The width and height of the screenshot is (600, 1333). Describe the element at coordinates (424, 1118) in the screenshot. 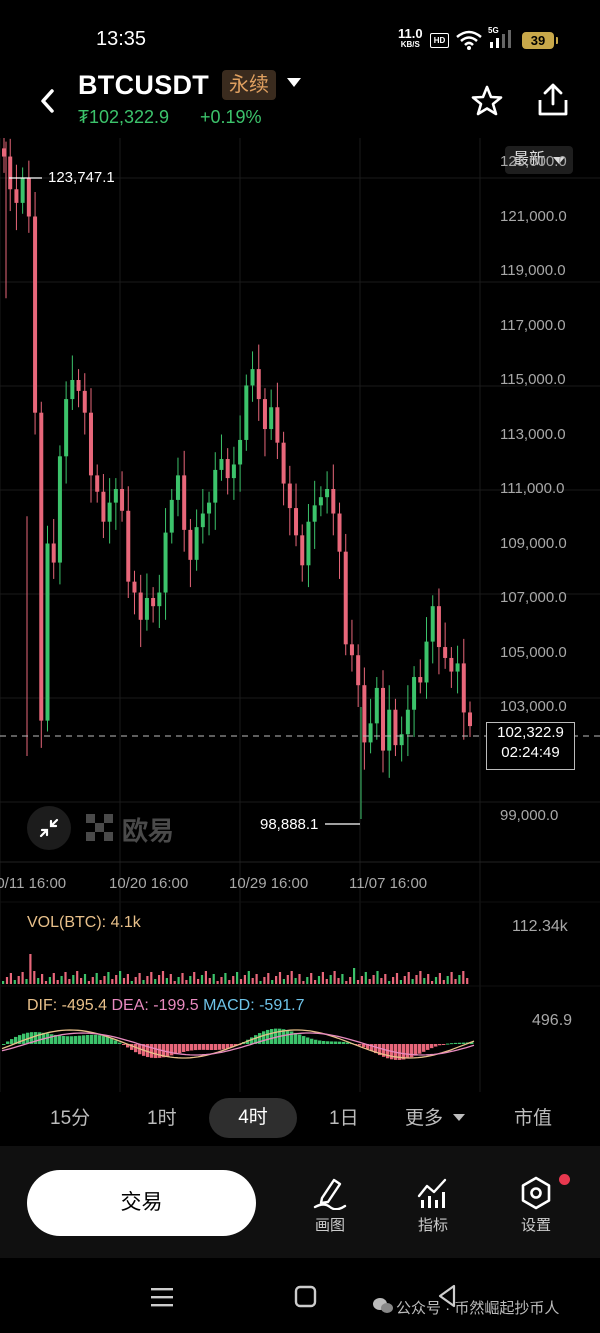

I see `tab-more: 更多` at that location.